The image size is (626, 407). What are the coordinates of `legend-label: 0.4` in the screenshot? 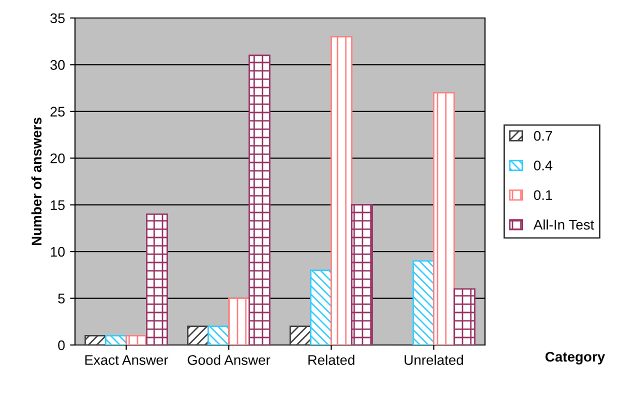 It's located at (543, 165).